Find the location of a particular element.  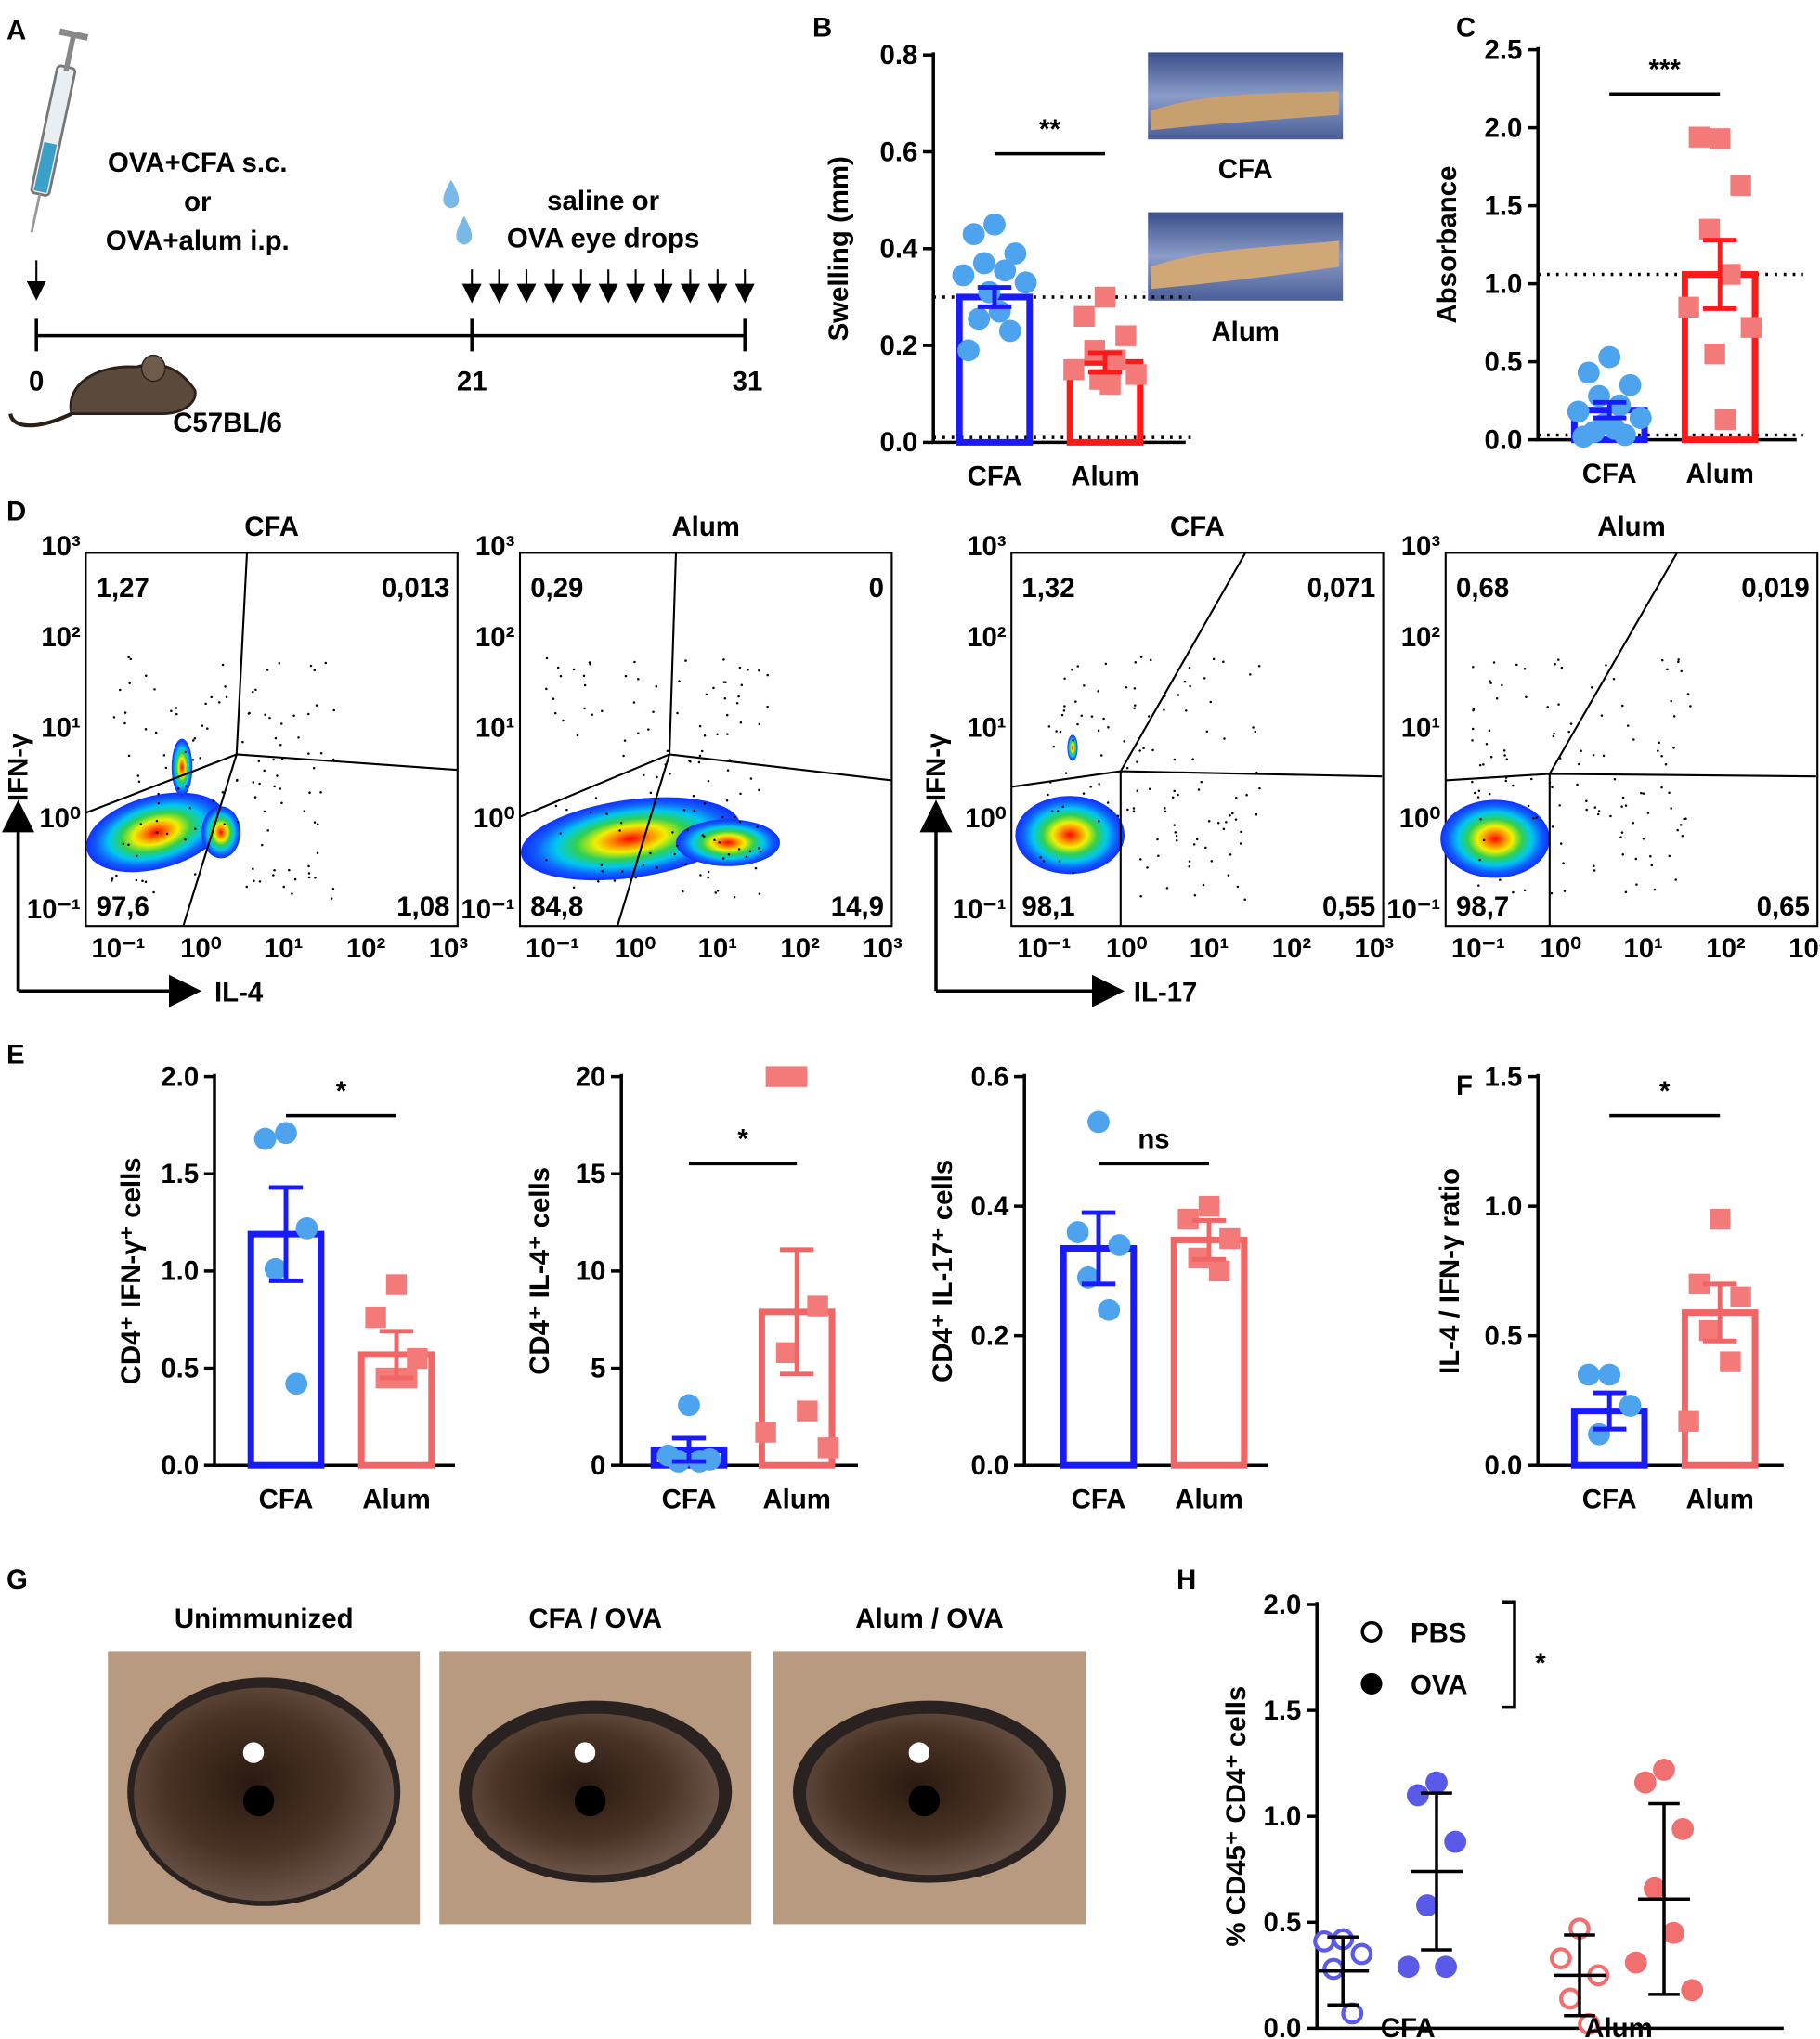

axis-title: Swelling (mm) is located at coordinates (839, 249).